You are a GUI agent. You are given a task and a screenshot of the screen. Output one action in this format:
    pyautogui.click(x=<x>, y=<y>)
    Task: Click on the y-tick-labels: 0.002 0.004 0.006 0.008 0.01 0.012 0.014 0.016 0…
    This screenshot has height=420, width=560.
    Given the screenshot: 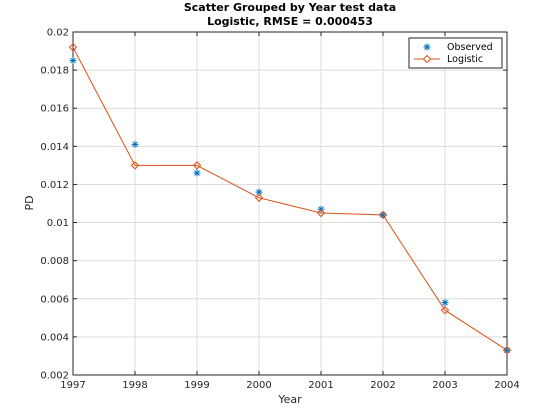 What is the action you would take?
    pyautogui.click(x=54, y=205)
    